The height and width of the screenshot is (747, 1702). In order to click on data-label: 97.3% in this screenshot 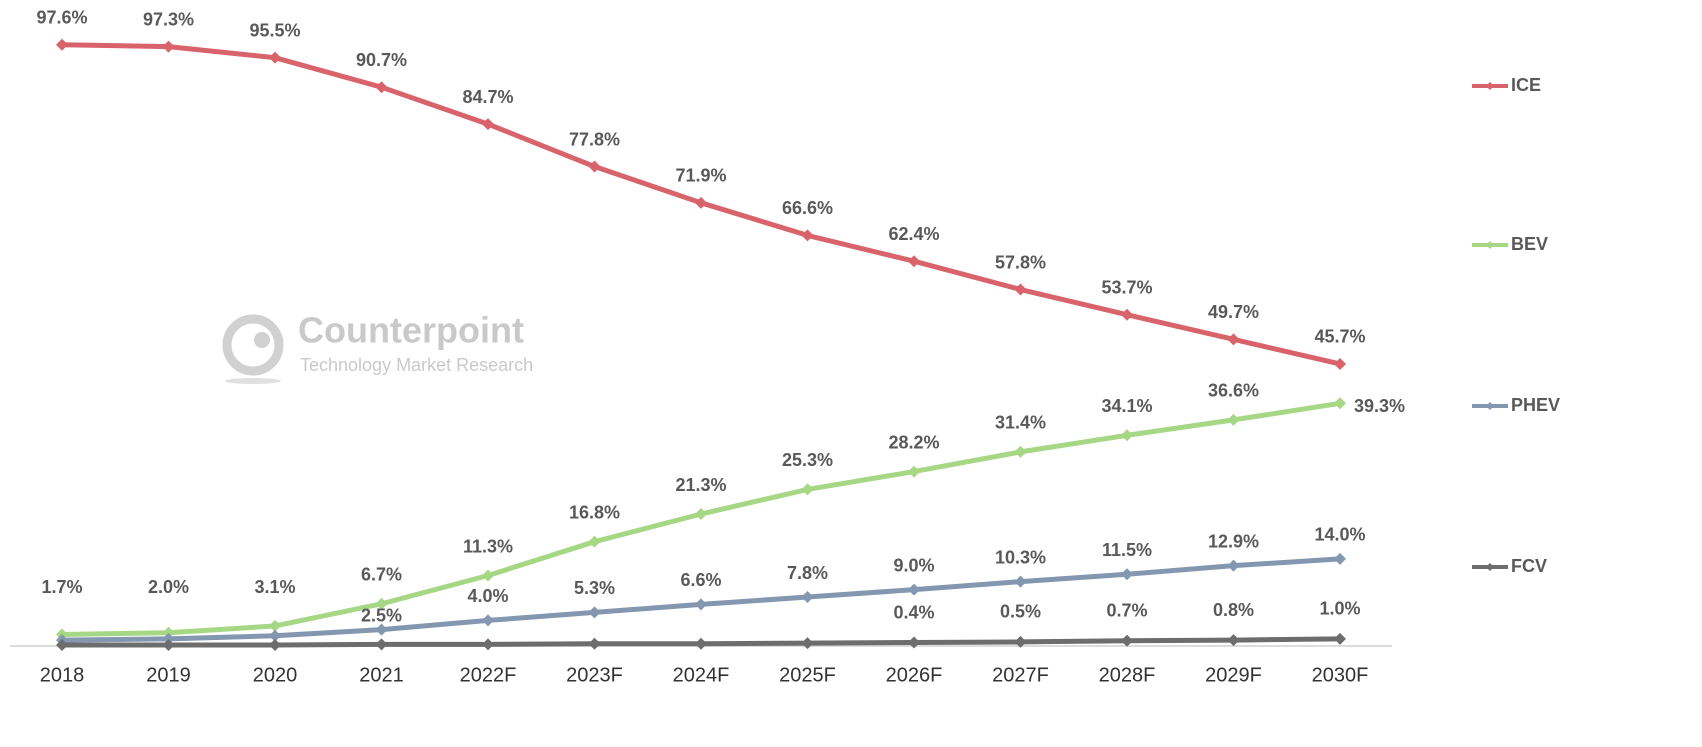, I will do `click(168, 19)`.